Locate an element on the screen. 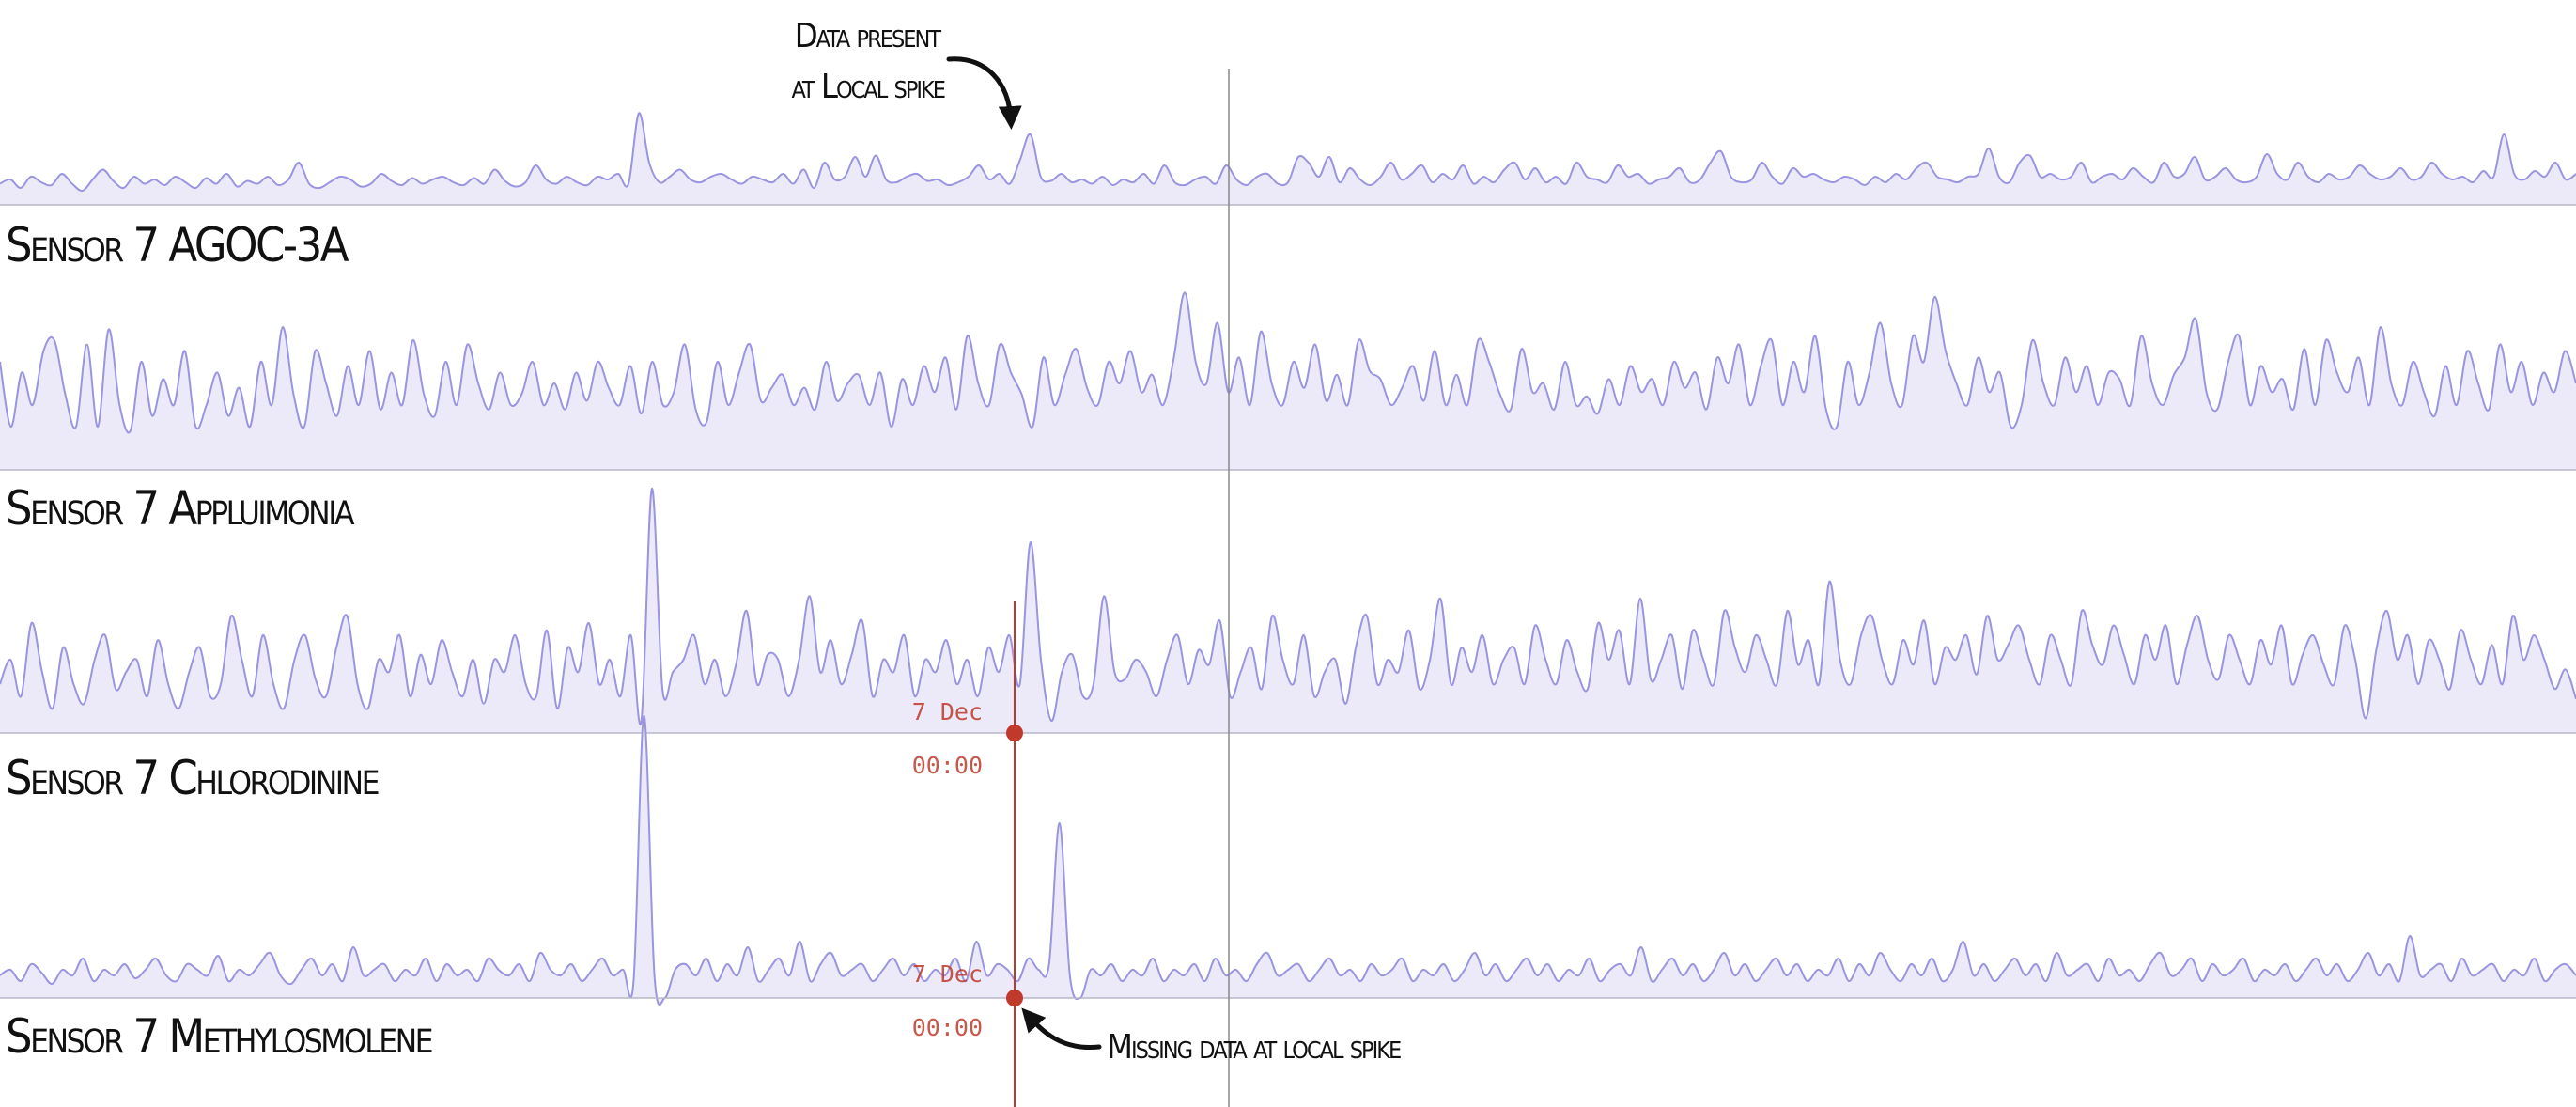 This screenshot has height=1107, width=2576. series-area-agoc-3a is located at coordinates (1288, 159).